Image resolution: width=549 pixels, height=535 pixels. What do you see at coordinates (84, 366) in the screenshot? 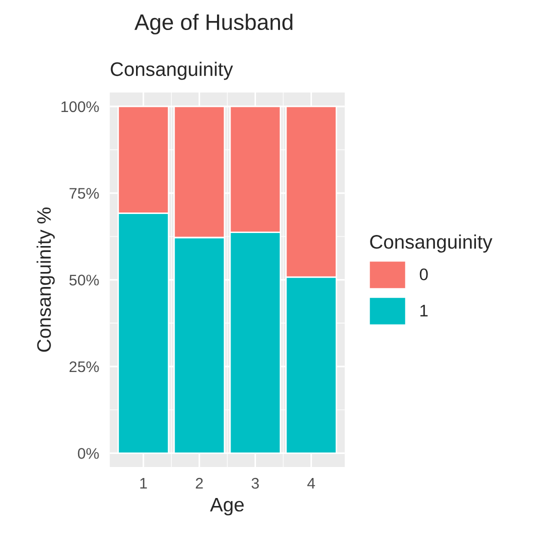
I see `y-tick-label: 25%` at bounding box center [84, 366].